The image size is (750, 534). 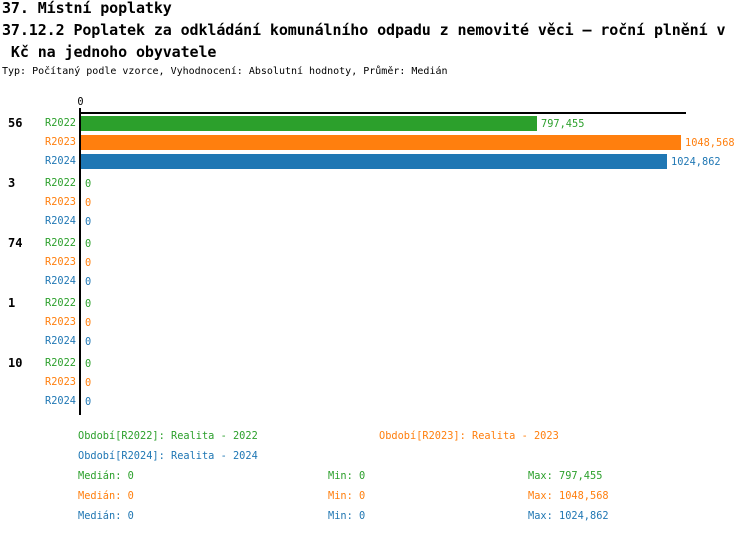 I want to click on stat-min-r2022: Min: 0, so click(x=347, y=476).